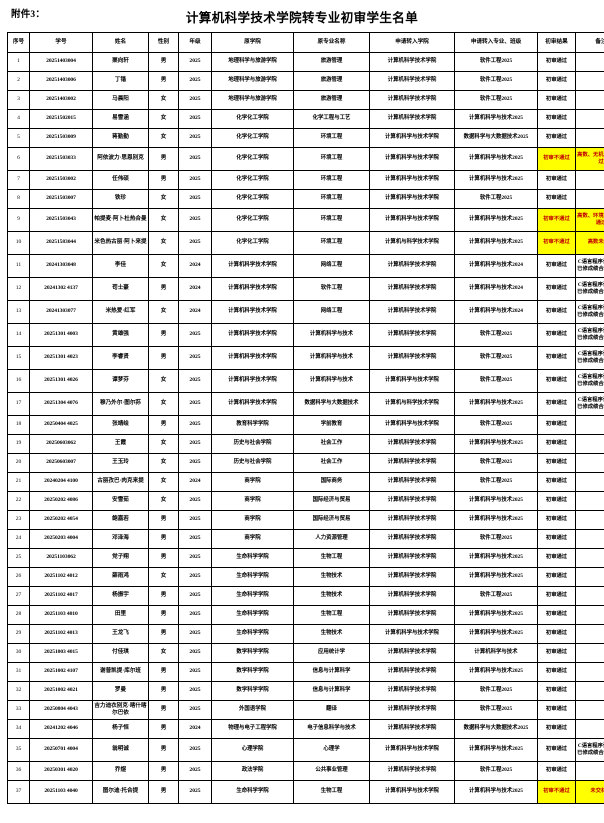 The height and width of the screenshot is (823, 604). Describe the element at coordinates (252, 100) in the screenshot. I see `cell-from-college: 地理科学与旅游学院` at that location.